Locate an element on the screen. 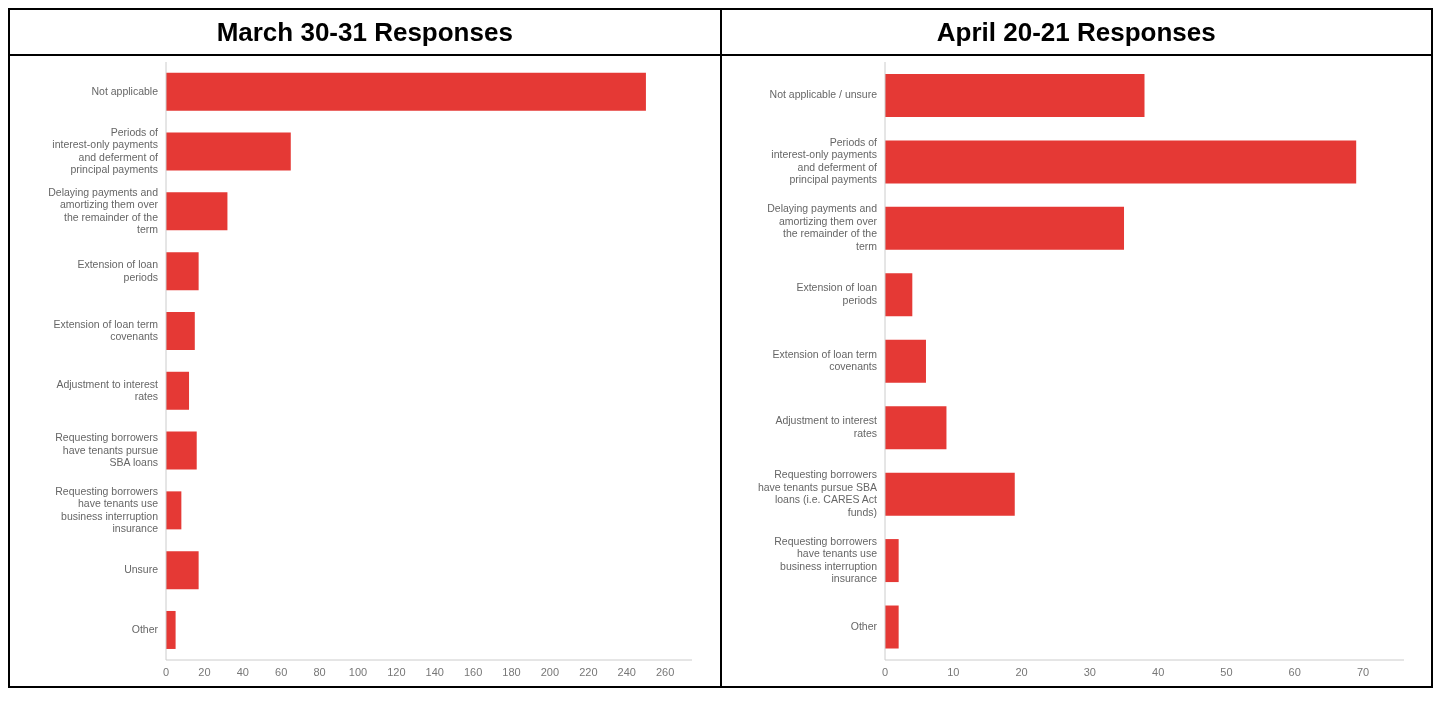 The width and height of the screenshot is (1447, 715). y-tick-label: Not applicable is located at coordinates (125, 90).